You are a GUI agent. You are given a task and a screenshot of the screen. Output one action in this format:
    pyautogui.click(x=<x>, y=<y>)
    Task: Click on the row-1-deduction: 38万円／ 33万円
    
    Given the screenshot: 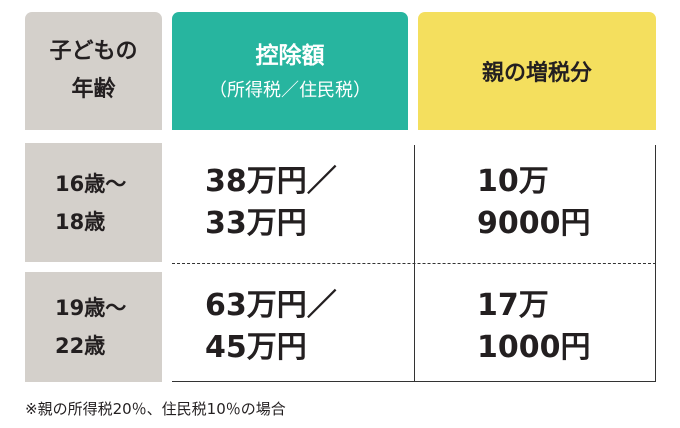 What is the action you would take?
    pyautogui.click(x=271, y=202)
    